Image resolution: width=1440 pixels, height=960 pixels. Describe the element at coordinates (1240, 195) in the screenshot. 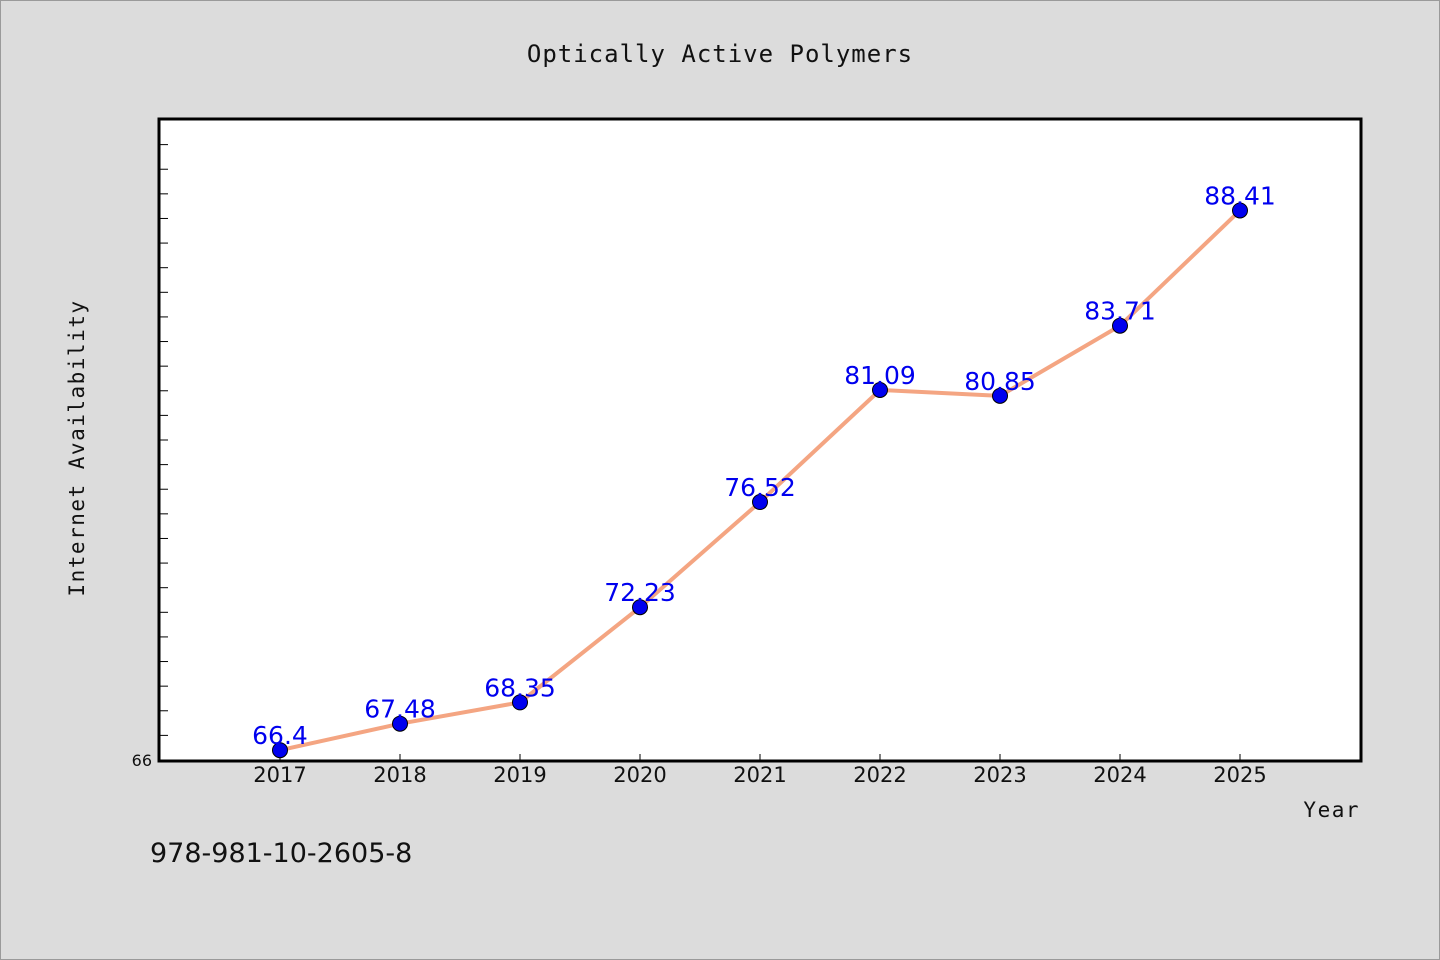

I see `data-label: 88.41` at that location.